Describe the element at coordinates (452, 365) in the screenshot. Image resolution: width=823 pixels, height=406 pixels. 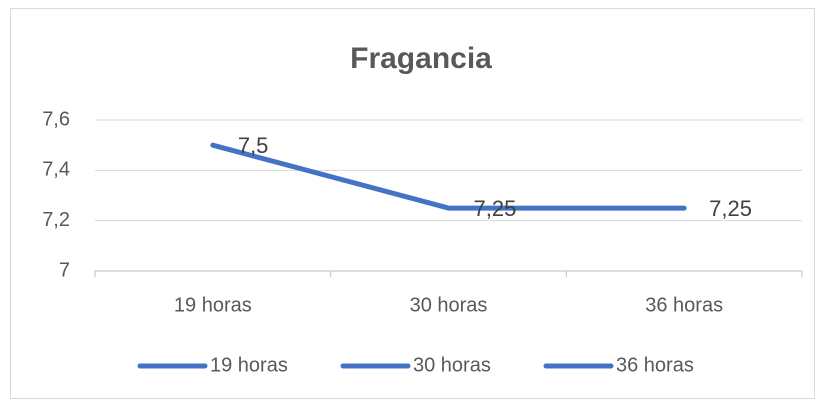
I see `legend-label: 30 horas` at that location.